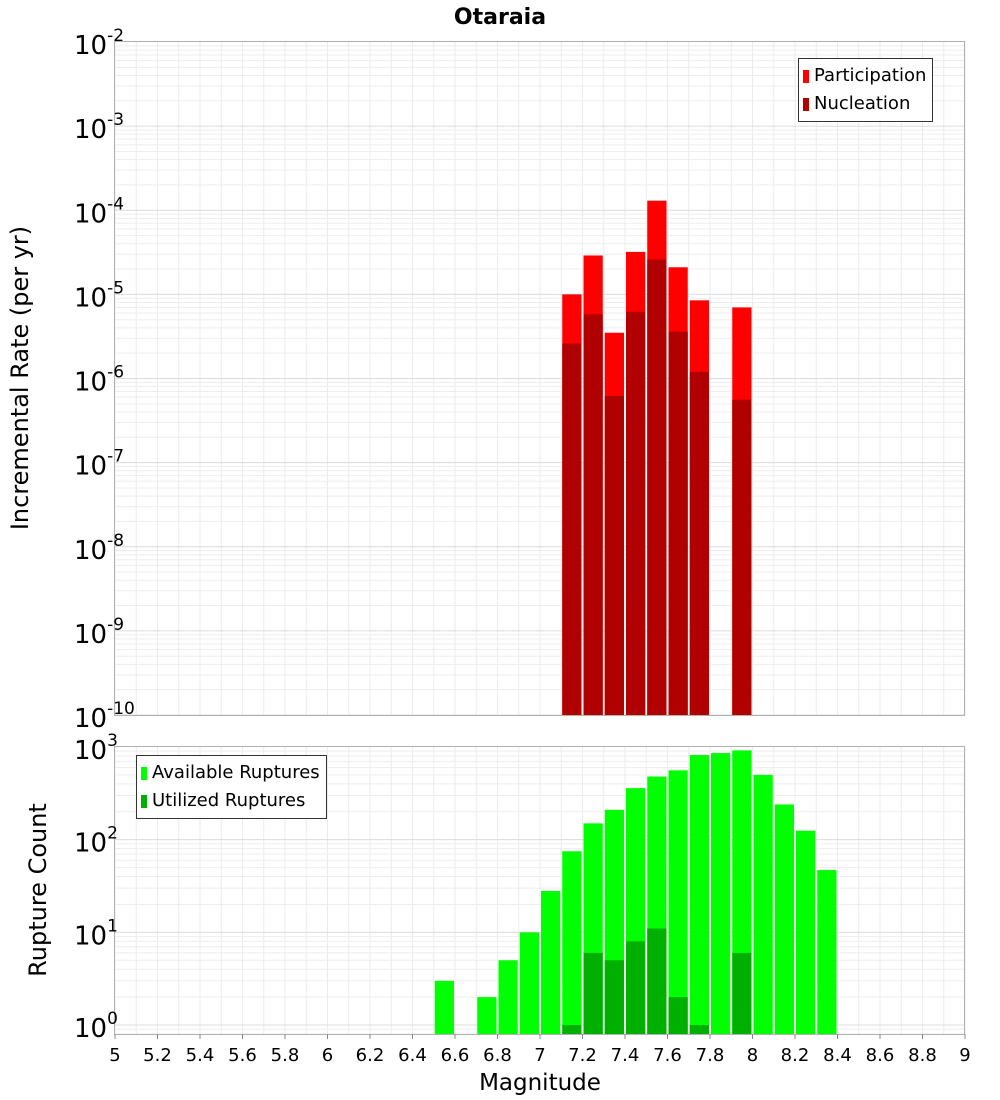 The height and width of the screenshot is (1100, 1000). Describe the element at coordinates (806, 104) in the screenshot. I see `nucleation-swatch` at that location.